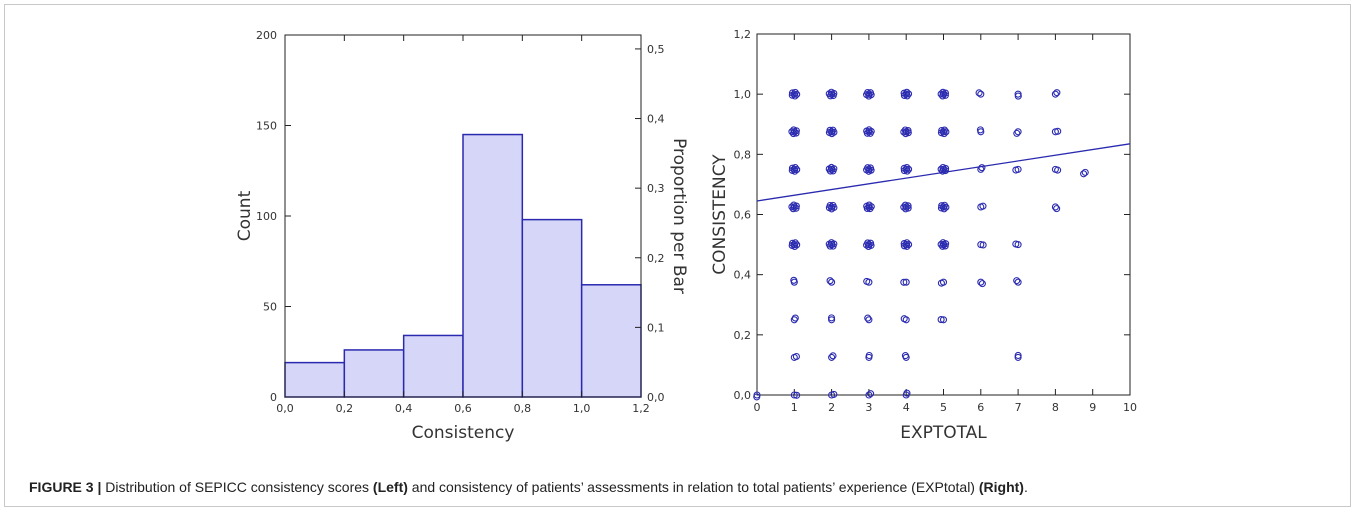 The image size is (1357, 513). Describe the element at coordinates (582, 408) in the screenshot. I see `x-tick-label: 1,0` at that location.